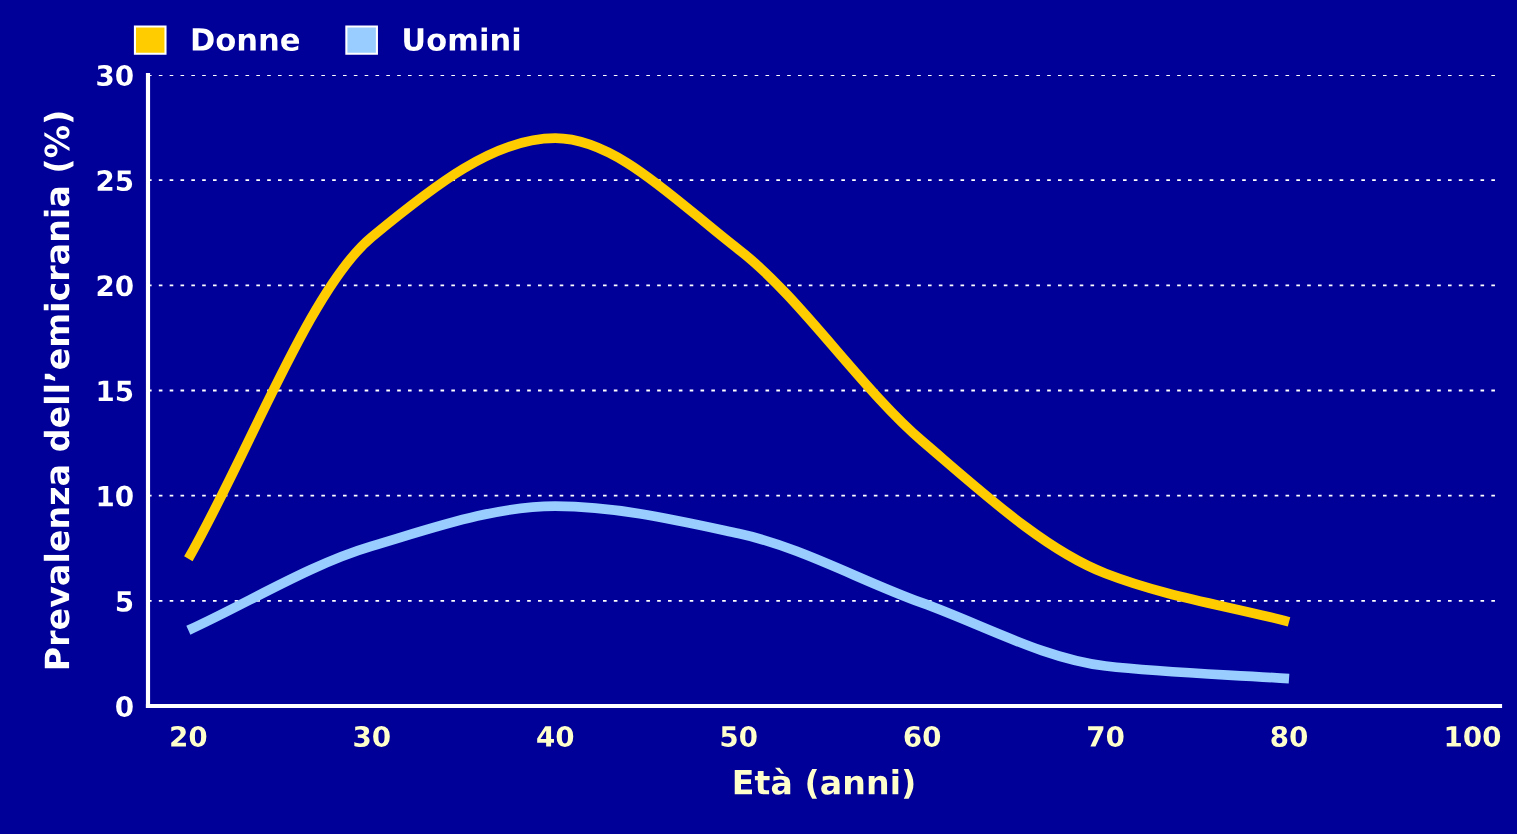  I want to click on x-tick-label: 20, so click(189, 736).